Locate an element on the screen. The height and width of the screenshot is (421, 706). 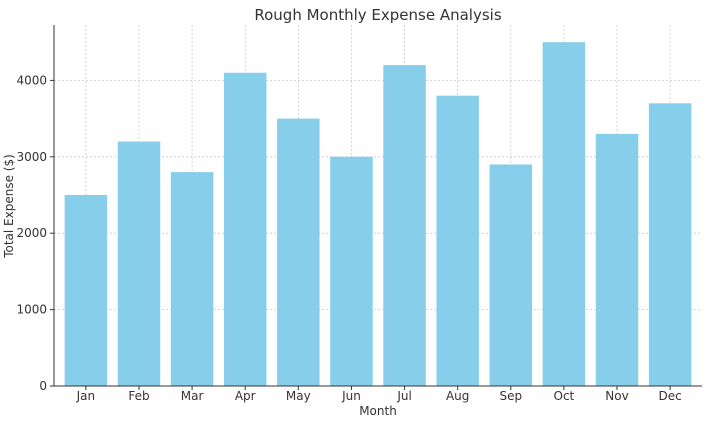
bar-mar is located at coordinates (192, 279).